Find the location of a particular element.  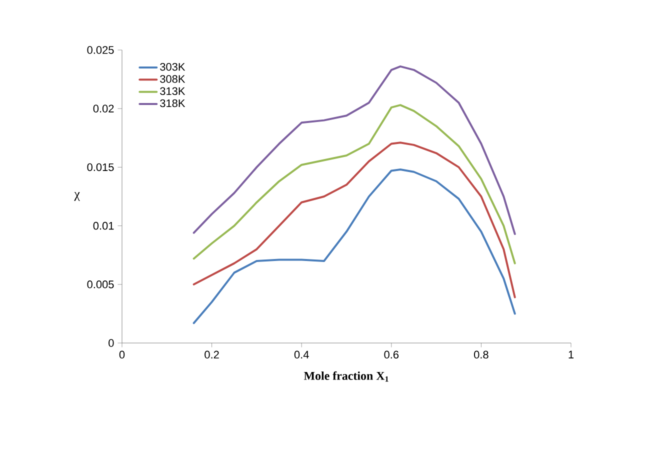

x-tick-label: 0.8 is located at coordinates (481, 354).